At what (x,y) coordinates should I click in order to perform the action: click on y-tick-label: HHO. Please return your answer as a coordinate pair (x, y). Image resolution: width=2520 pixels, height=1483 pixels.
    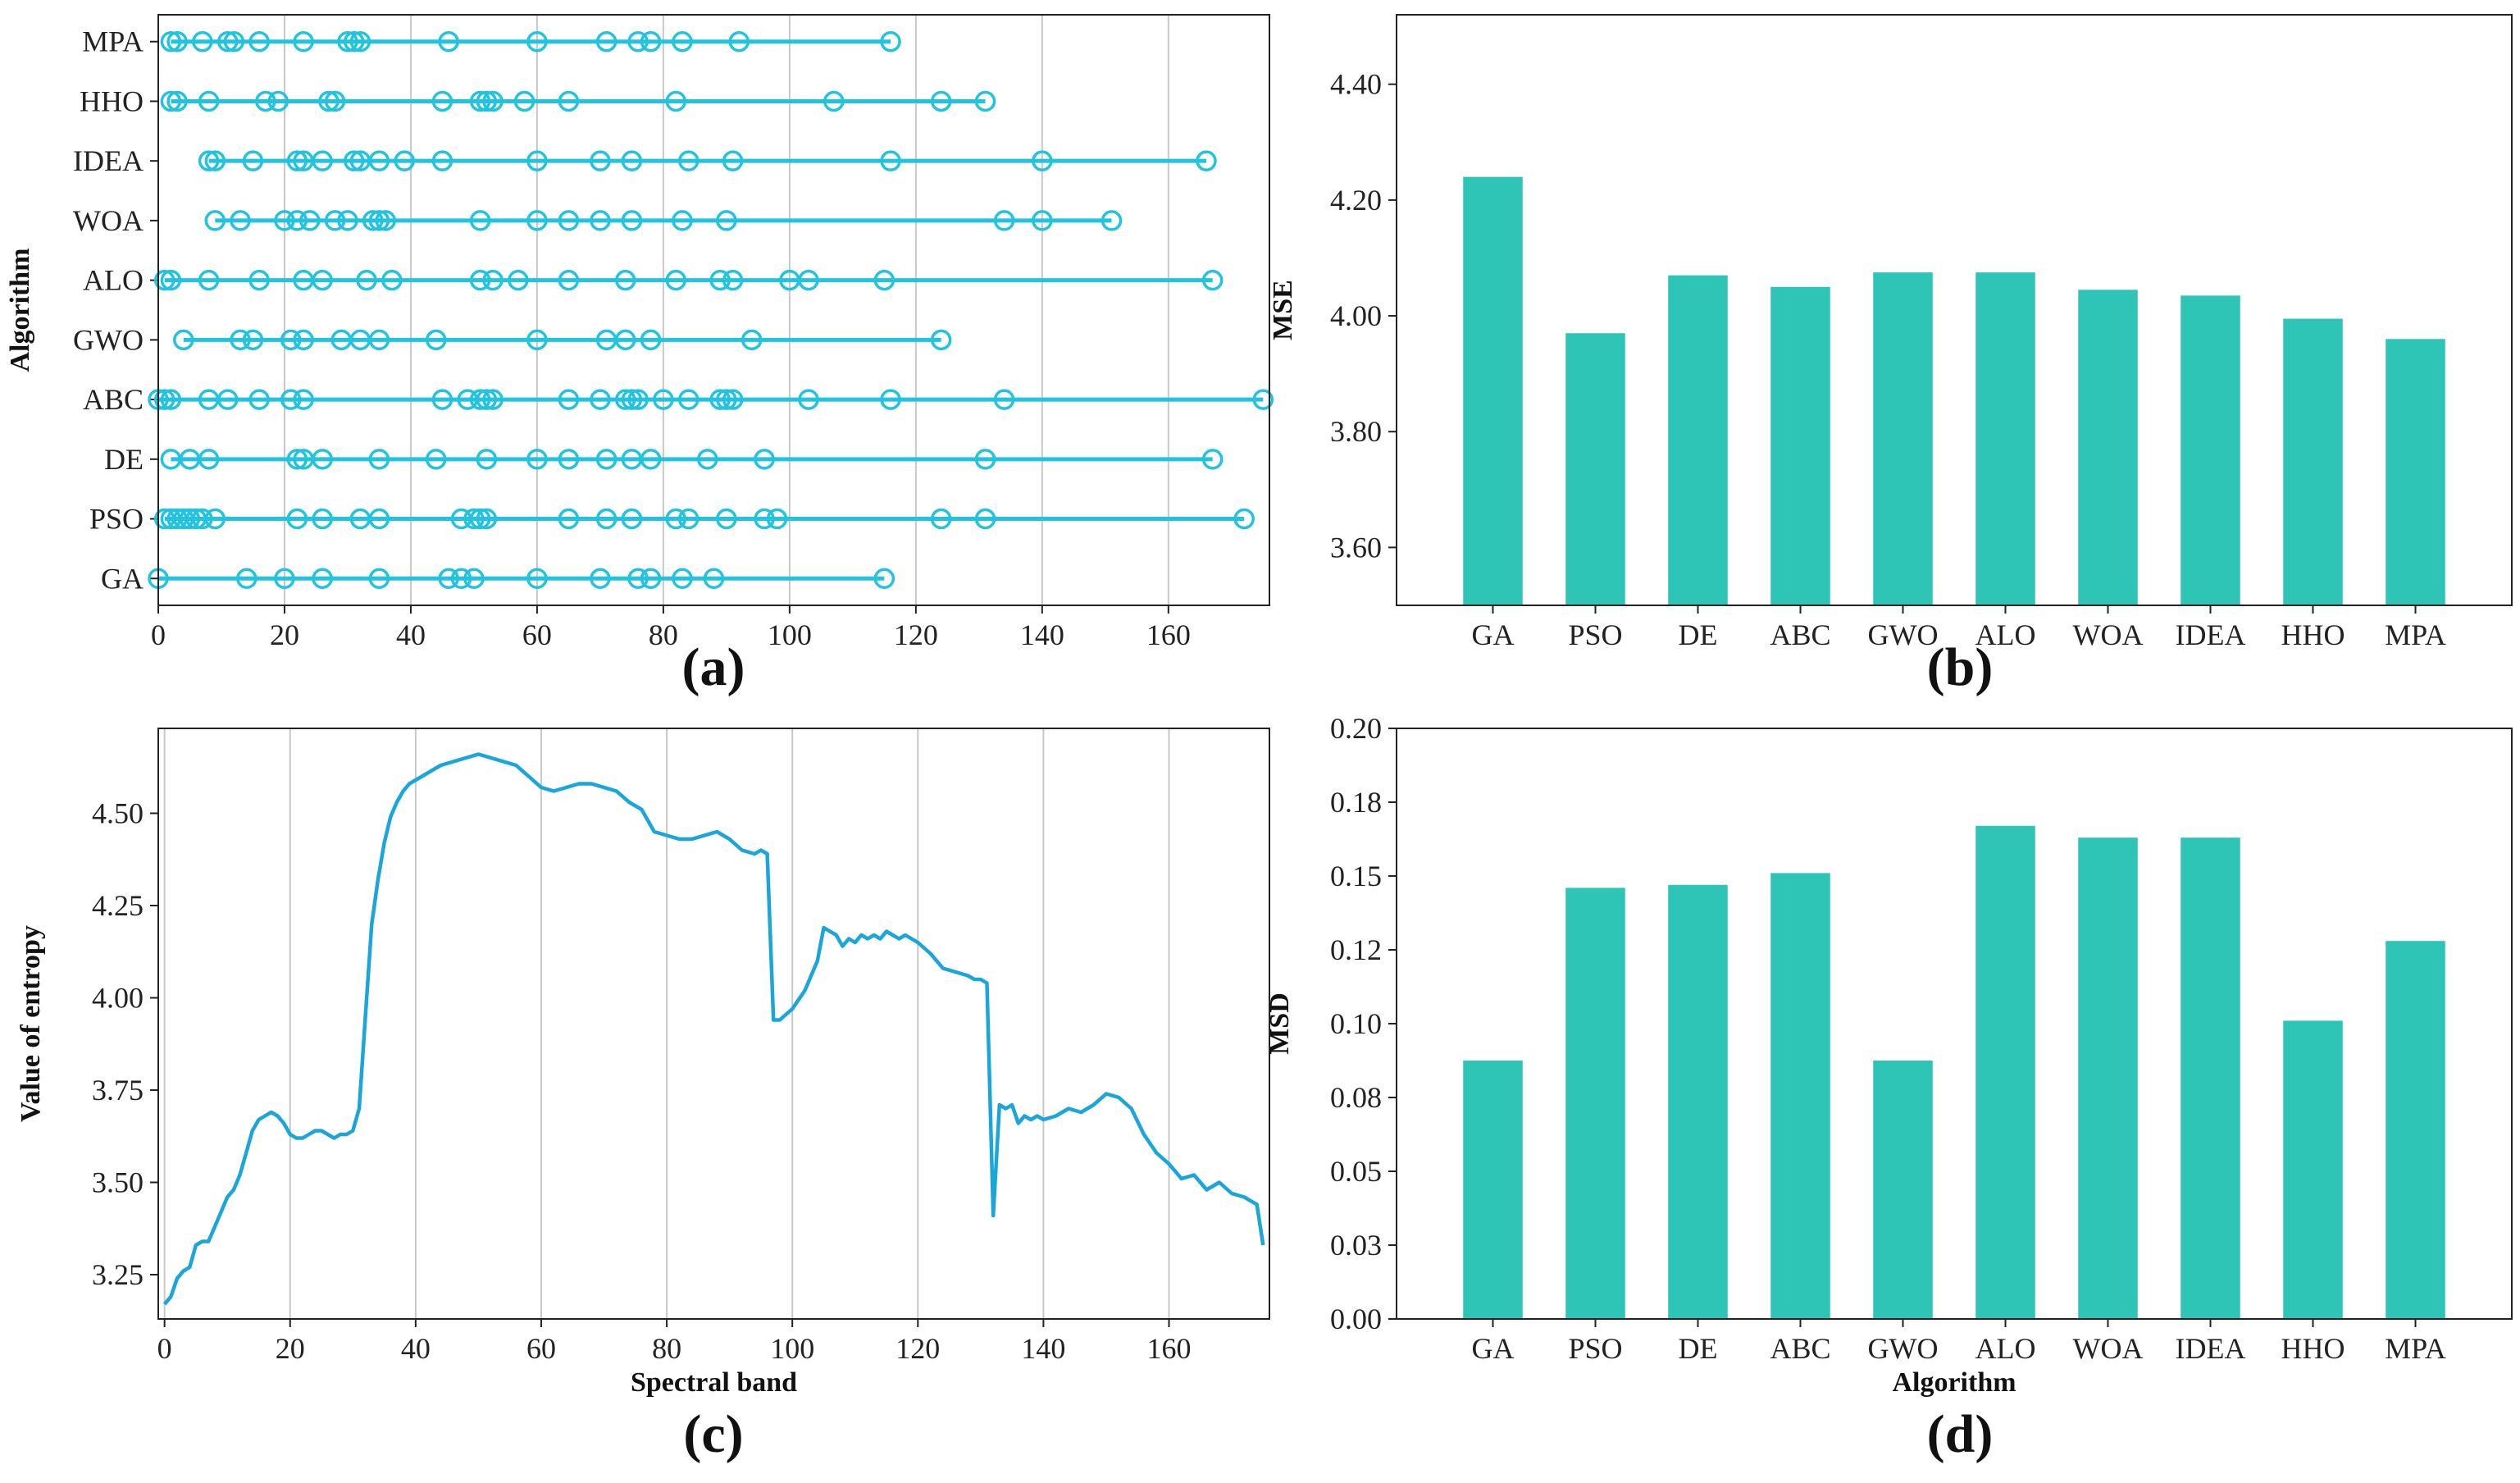
    Looking at the image, I should click on (112, 100).